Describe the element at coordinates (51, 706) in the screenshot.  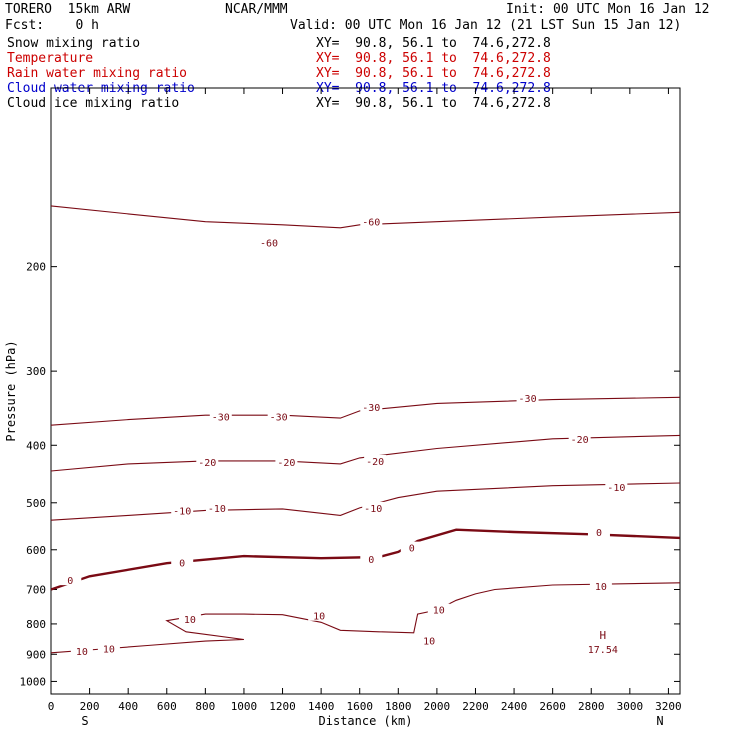
I see `x-tick-label: 0` at that location.